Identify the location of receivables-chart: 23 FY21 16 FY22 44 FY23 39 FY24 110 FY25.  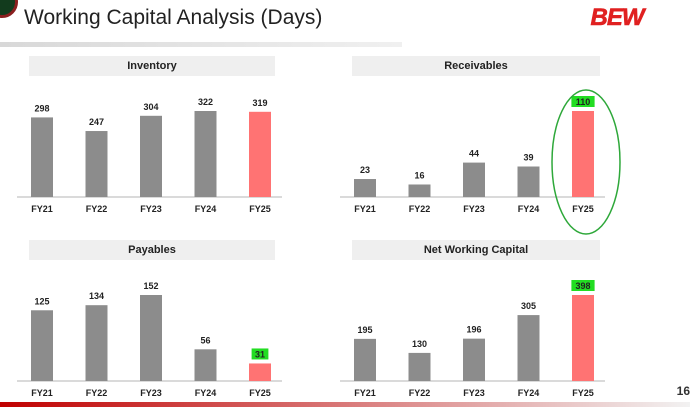
(472, 155).